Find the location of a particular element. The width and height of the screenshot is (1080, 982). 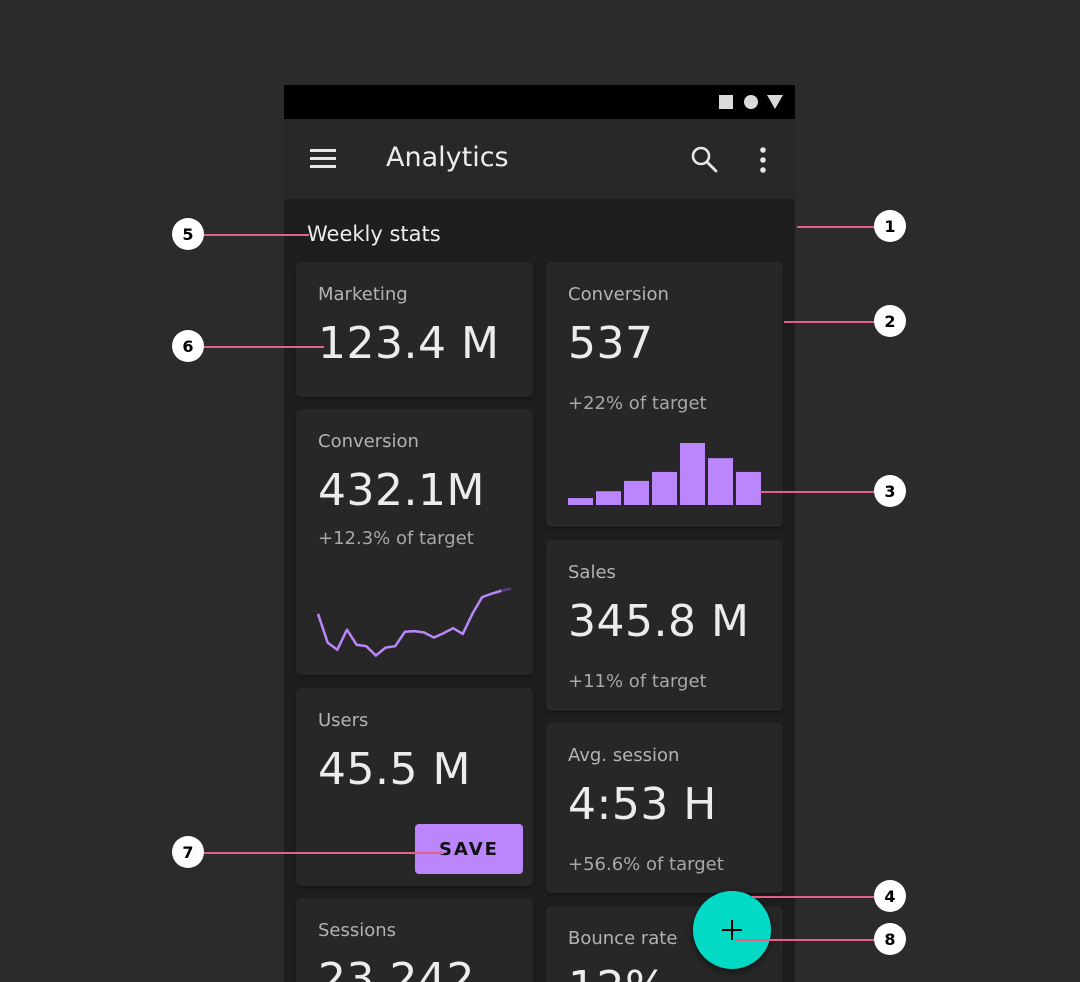

callout-marker: 5 is located at coordinates (188, 234).